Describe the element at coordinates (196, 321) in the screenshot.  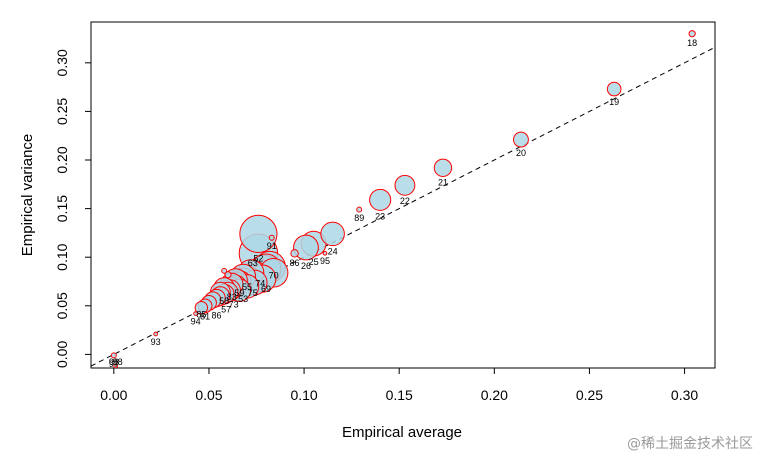
I see `point-label: 94` at that location.